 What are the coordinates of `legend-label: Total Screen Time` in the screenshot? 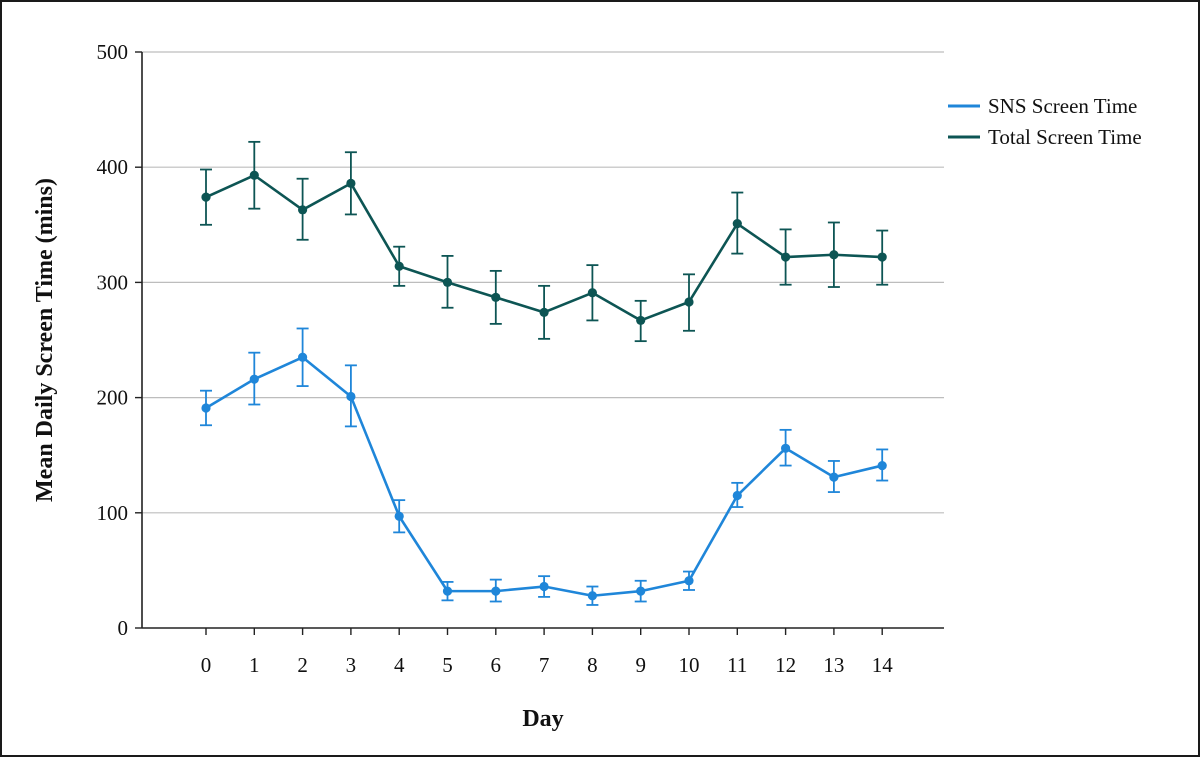 It's located at (1065, 137).